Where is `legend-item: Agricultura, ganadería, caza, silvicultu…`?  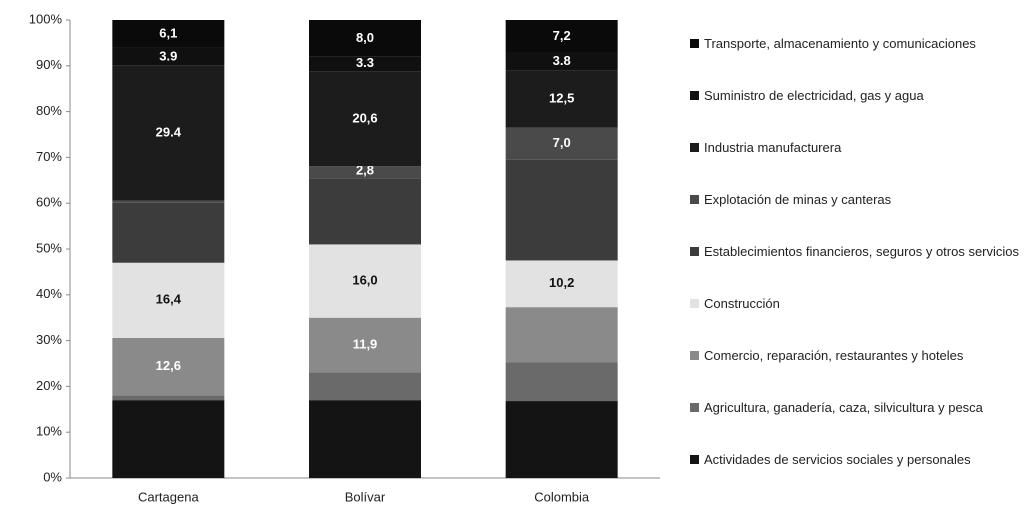 legend-item: Agricultura, ganadería, caza, silvicultu… is located at coordinates (855, 426).